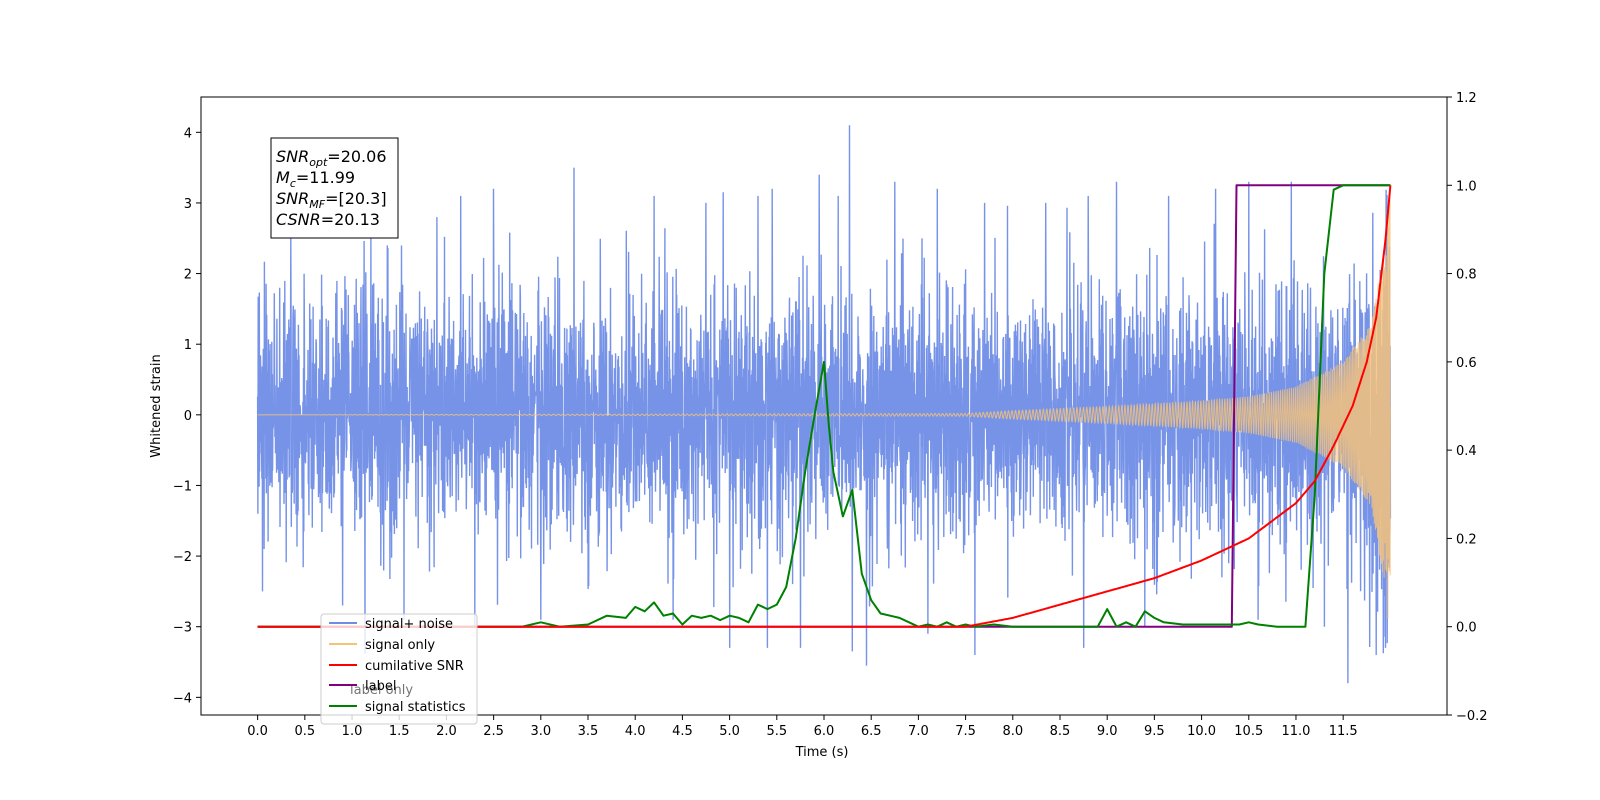 This screenshot has width=1600, height=800. Describe the element at coordinates (182, 698) in the screenshot. I see `y-tick-label: −4` at that location.